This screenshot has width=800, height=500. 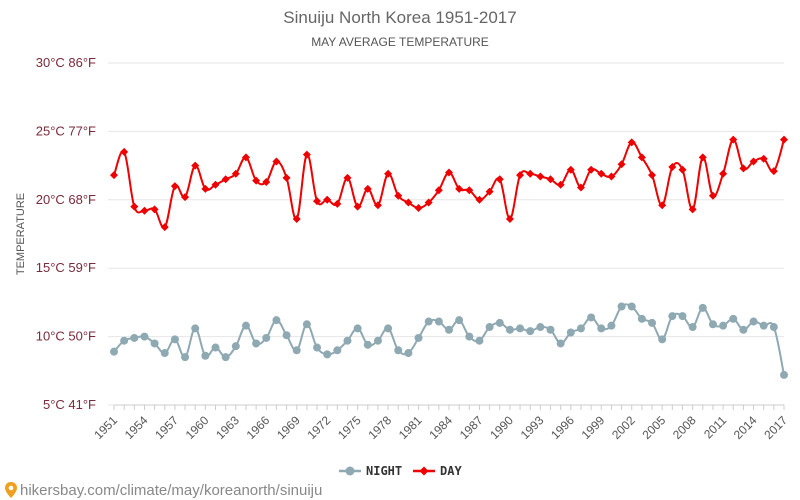 I want to click on legend-item-night: NIGHT, so click(x=370, y=471).